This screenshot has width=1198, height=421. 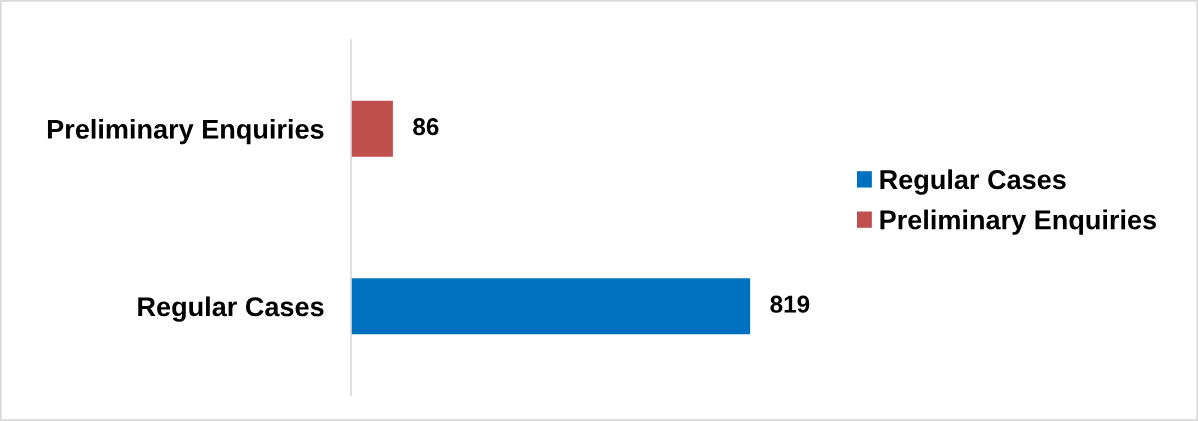 What do you see at coordinates (1018, 222) in the screenshot?
I see `legend-label: Preliminary Enquiries` at bounding box center [1018, 222].